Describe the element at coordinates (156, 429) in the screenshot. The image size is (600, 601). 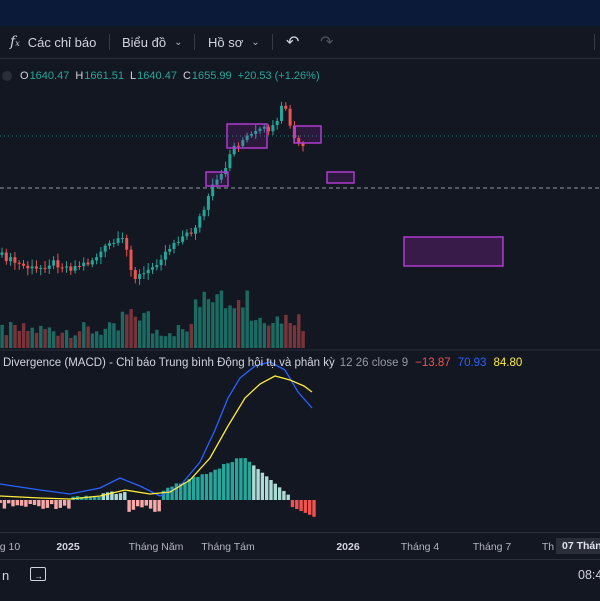
I see `macd-line` at that location.